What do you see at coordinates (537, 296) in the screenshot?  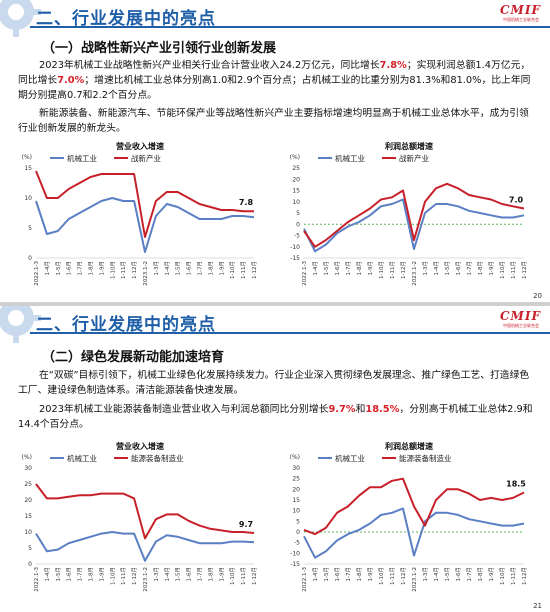 I see `page-number: 20` at bounding box center [537, 296].